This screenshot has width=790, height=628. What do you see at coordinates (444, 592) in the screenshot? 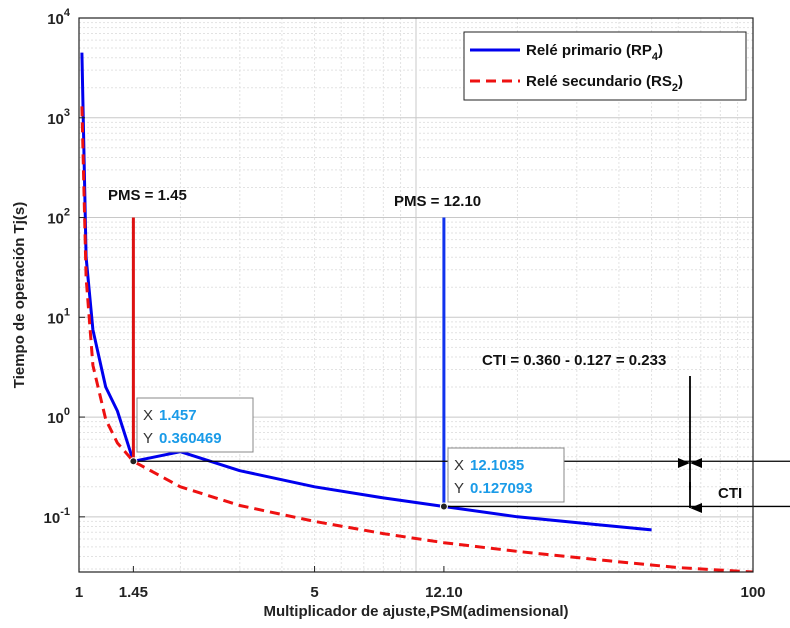
I see `x-tick-label: 12.10` at bounding box center [444, 592].